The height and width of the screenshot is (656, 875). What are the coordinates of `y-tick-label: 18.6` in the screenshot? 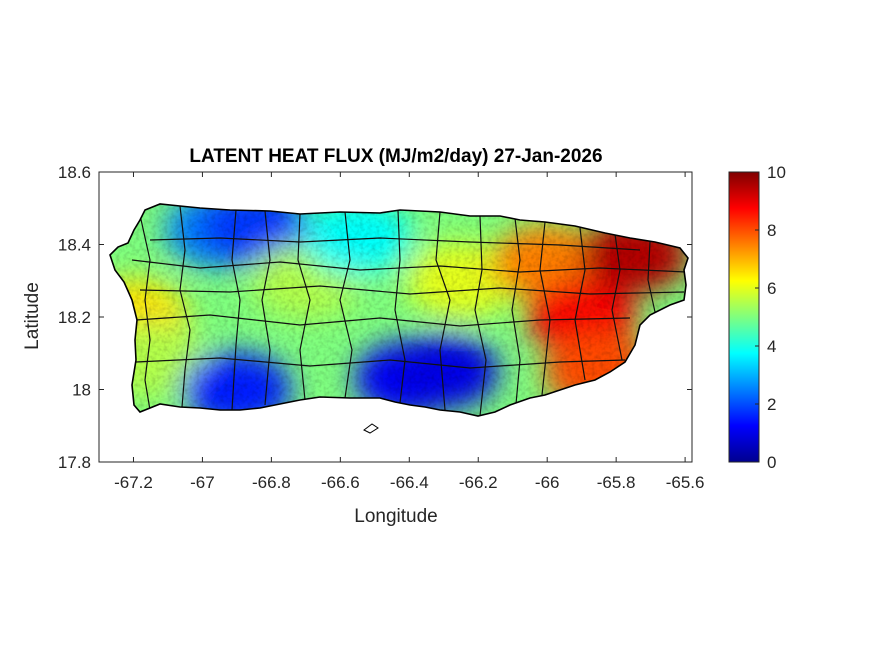 It's located at (74, 172).